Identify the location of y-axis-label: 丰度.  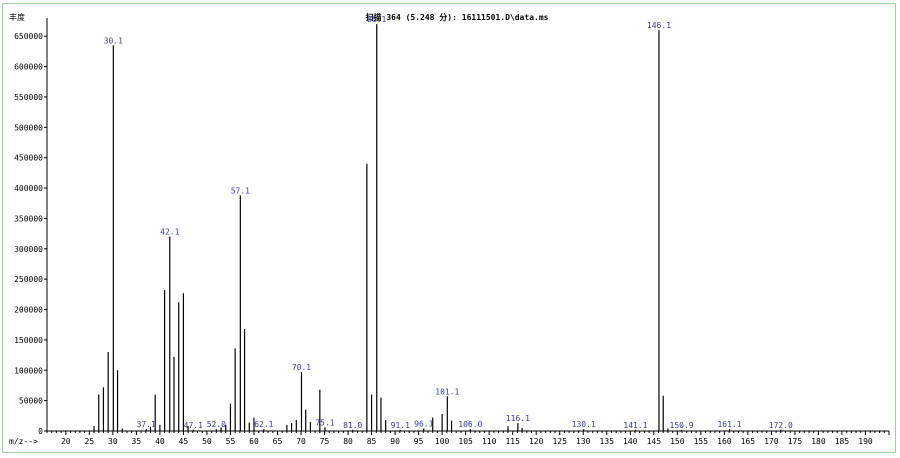
(17, 17).